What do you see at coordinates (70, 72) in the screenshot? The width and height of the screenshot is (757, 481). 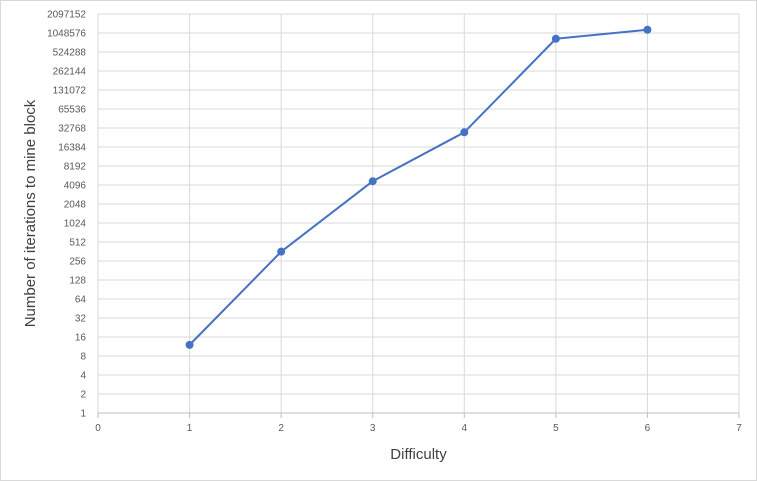 I see `y-tick-label: 262144` at bounding box center [70, 72].